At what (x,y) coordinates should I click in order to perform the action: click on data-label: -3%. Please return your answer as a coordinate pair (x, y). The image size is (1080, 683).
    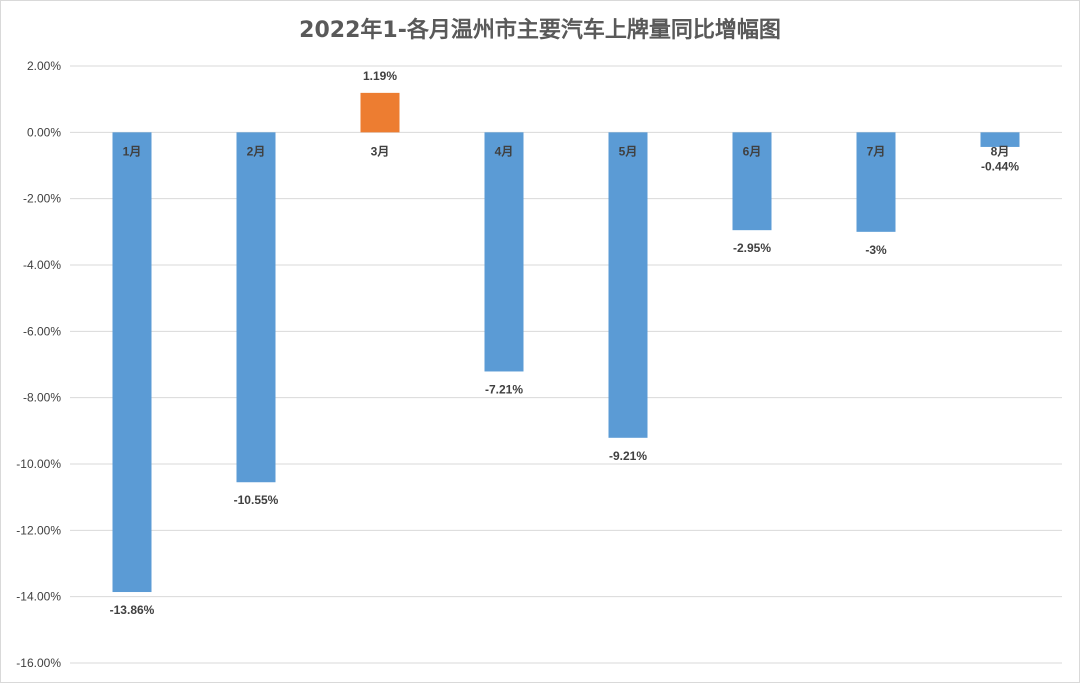
    Looking at the image, I should click on (876, 250).